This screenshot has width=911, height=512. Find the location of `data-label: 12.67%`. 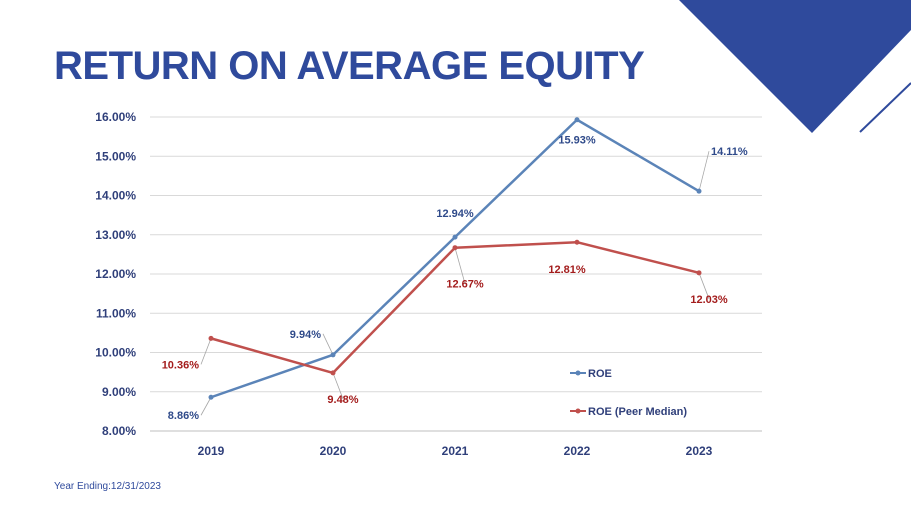

data-label: 12.67% is located at coordinates (465, 285).